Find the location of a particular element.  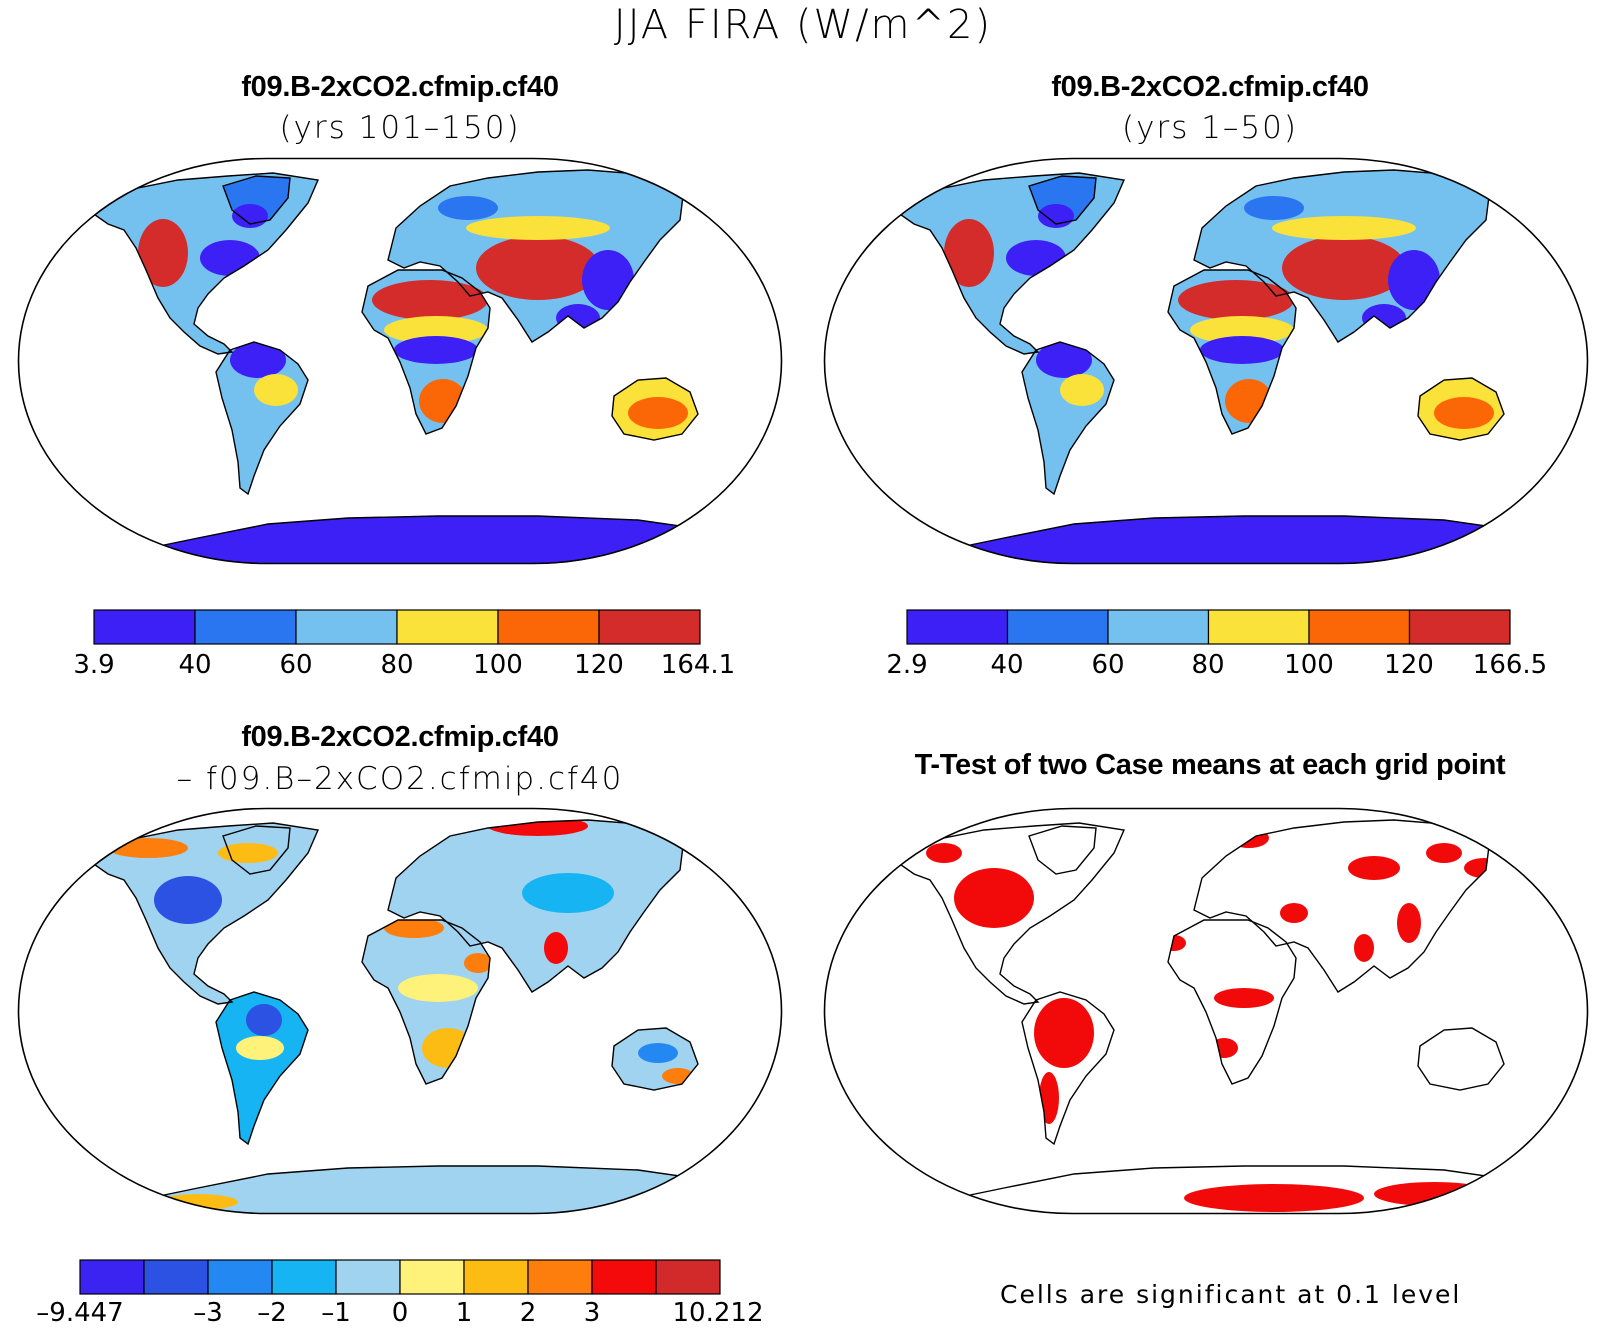

colorbar-top-left-tick-1: 40 is located at coordinates (195, 665).